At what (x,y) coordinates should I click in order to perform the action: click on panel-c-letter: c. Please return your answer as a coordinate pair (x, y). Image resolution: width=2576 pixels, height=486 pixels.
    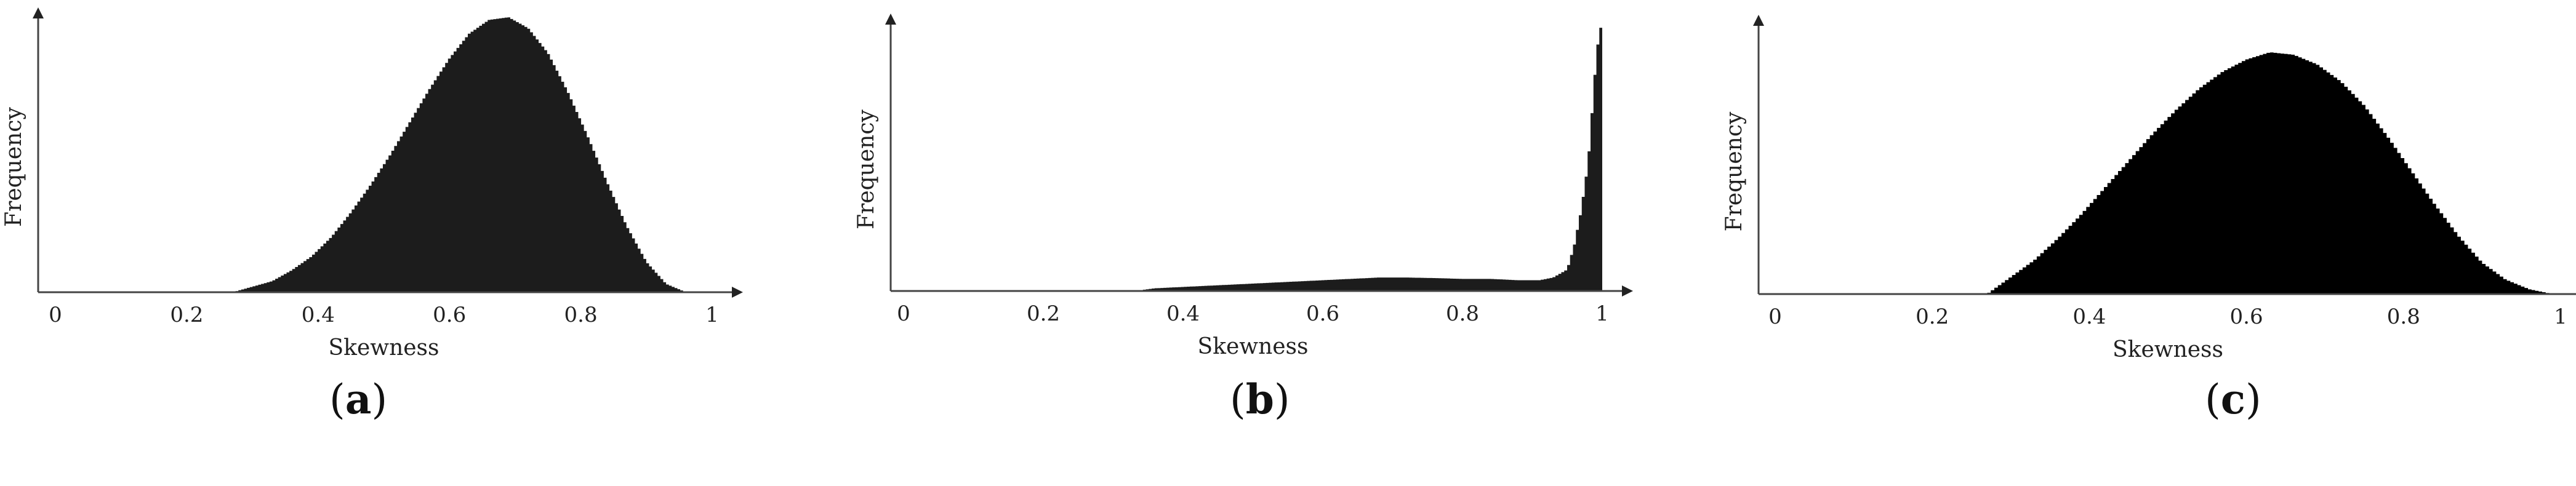
    Looking at the image, I should click on (2232, 399).